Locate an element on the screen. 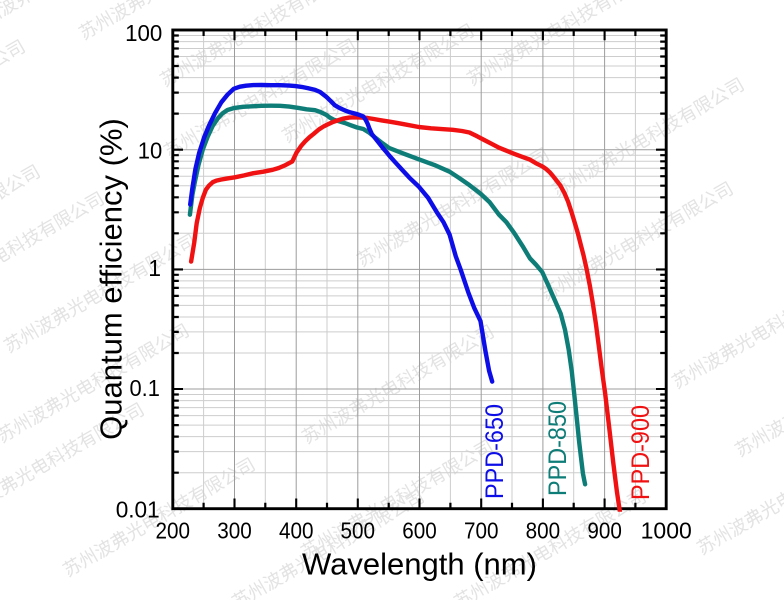  svg-text: 700 is located at coordinates (481, 531).